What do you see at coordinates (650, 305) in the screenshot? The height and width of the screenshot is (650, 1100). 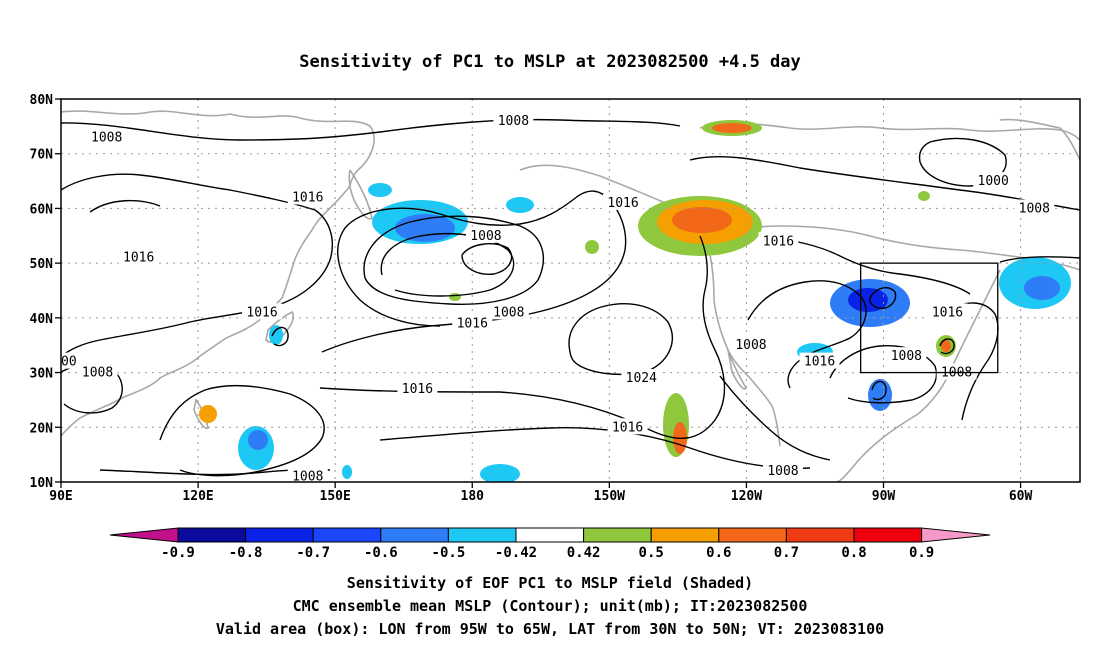 I see `coastline-alaska` at bounding box center [650, 305].